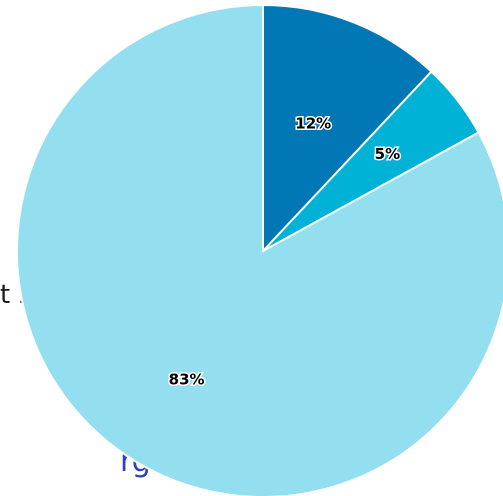 This screenshot has width=503, height=496. What do you see at coordinates (313, 124) in the screenshot?
I see `pie-slice-label-1: 12%` at bounding box center [313, 124].